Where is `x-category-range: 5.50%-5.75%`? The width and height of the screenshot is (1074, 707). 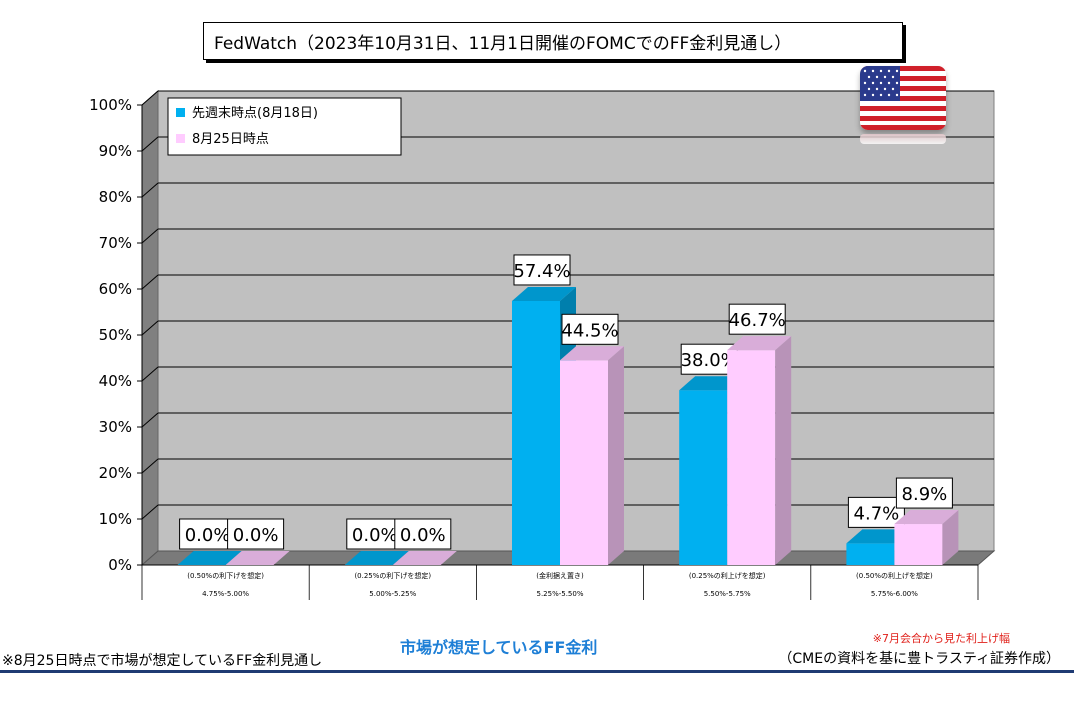 x-category-range: 5.50%-5.75% is located at coordinates (727, 594).